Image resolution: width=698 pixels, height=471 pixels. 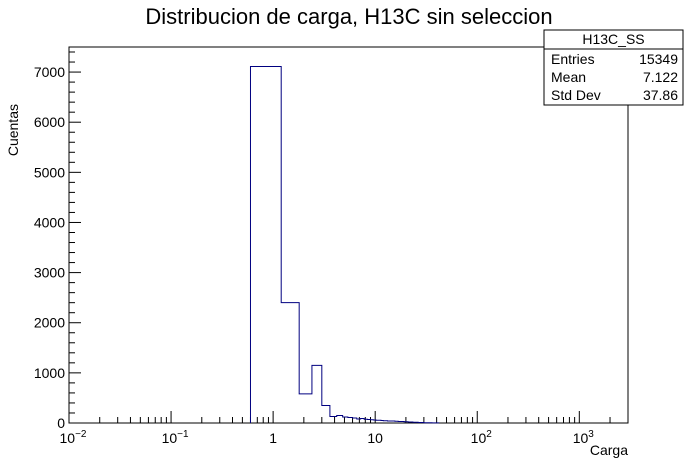 I want to click on stats-box-frame, so click(x=613, y=67).